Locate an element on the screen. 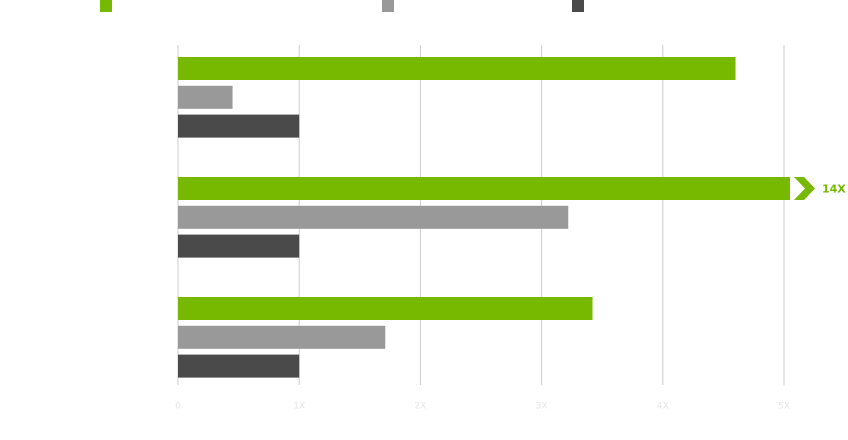  value-label: 14X is located at coordinates (834, 189).